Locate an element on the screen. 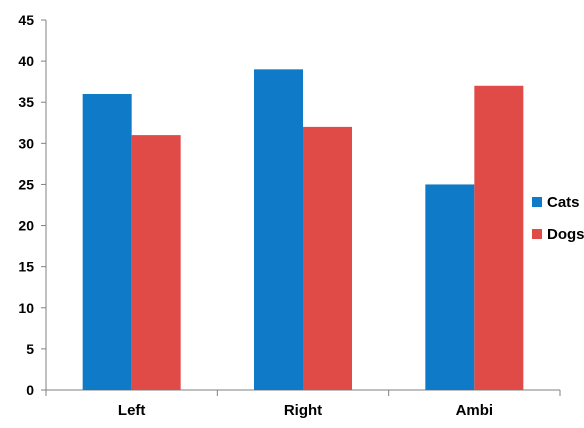  y-tick-label: 40 is located at coordinates (26, 61).